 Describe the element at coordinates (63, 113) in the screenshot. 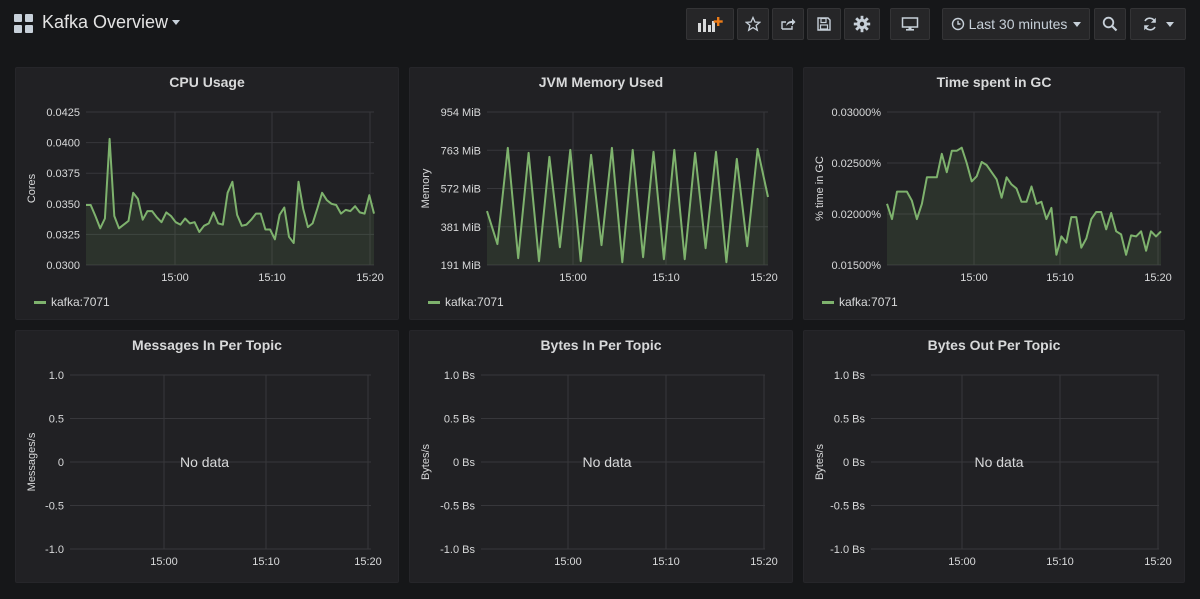

I see `y-tick-label: 0.0425` at that location.